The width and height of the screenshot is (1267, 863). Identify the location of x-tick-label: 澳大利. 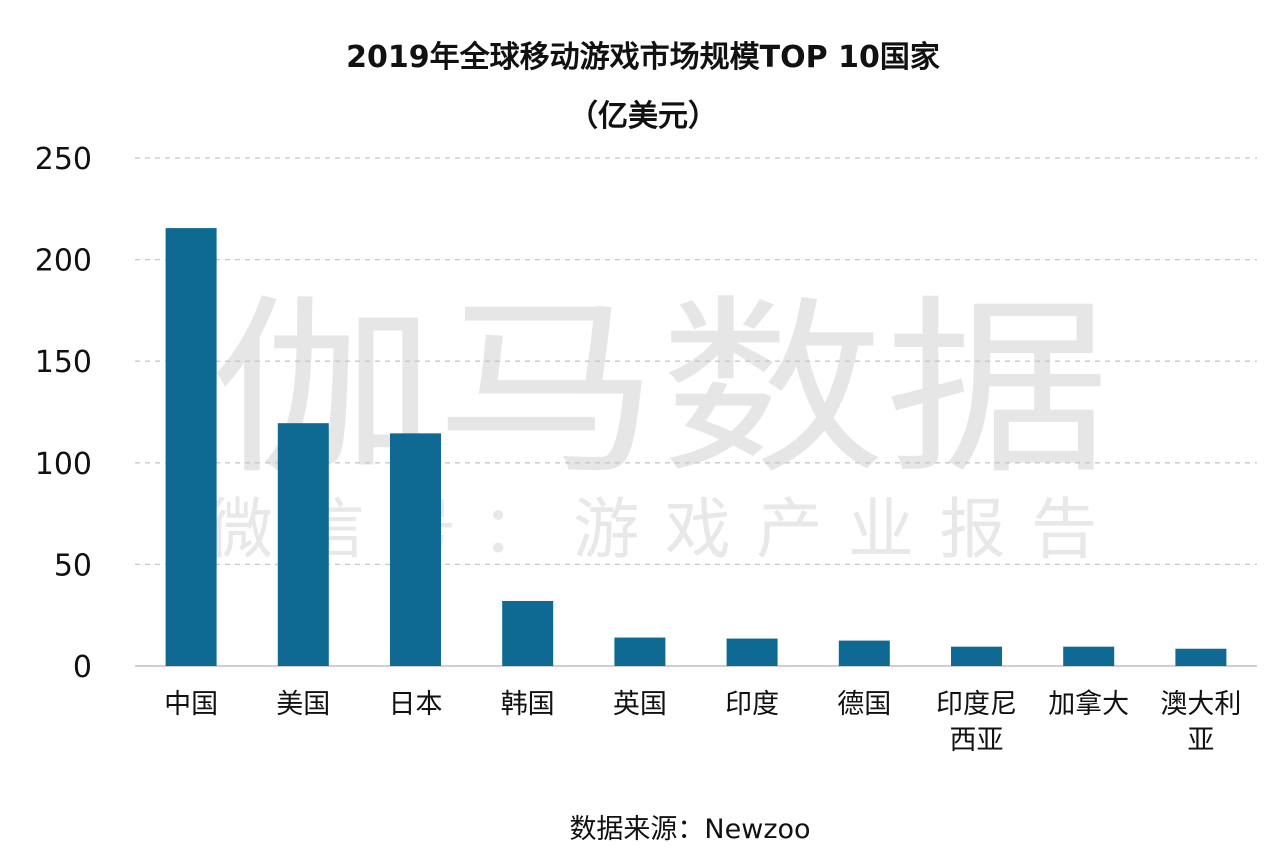
(1200, 704).